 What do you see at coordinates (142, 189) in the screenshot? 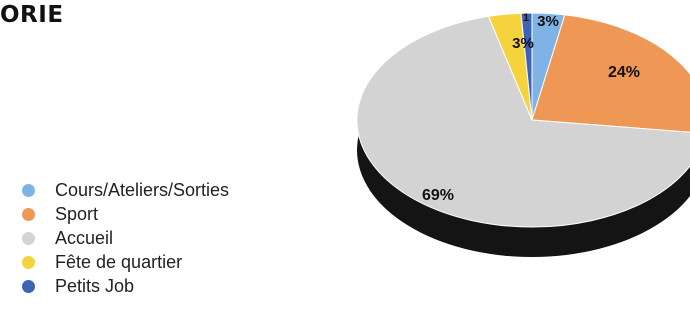
I see `legend-label: Cours/Ateliers/Sorties` at bounding box center [142, 189].